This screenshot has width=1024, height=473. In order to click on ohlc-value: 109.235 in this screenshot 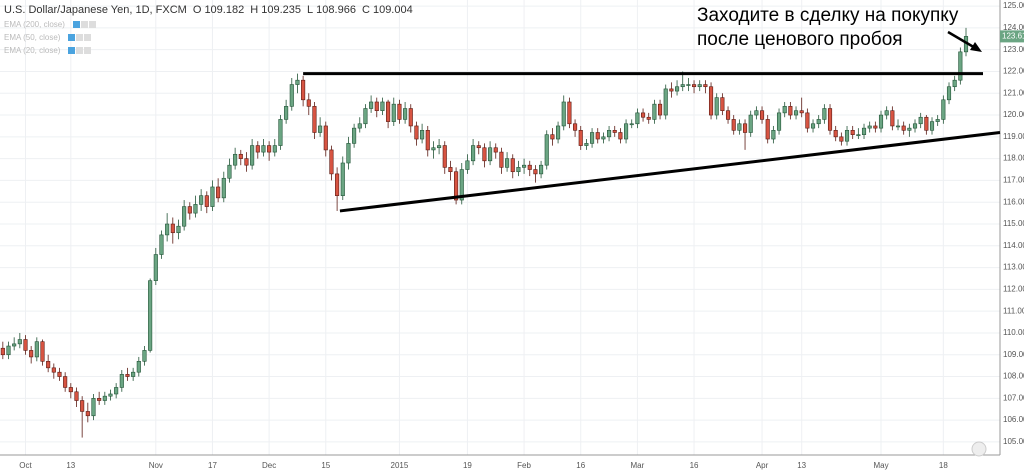, I will do `click(281, 10)`.